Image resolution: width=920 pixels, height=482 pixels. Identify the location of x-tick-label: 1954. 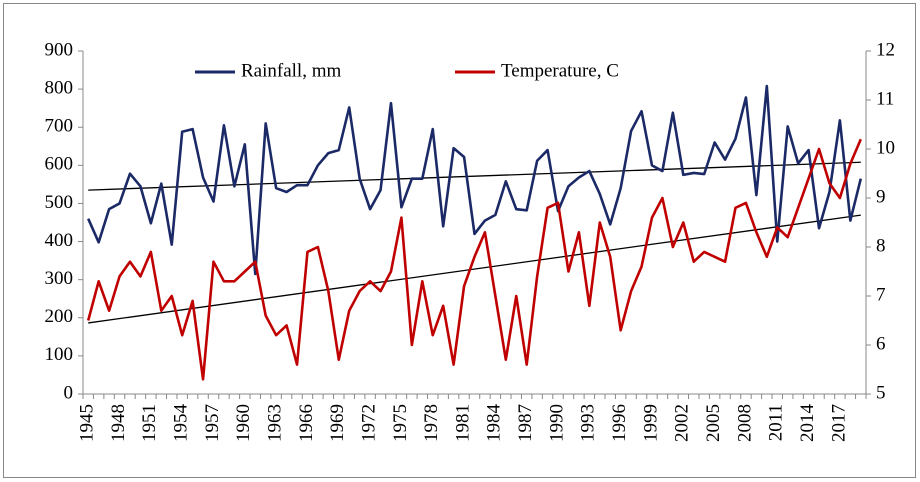
(181, 423).